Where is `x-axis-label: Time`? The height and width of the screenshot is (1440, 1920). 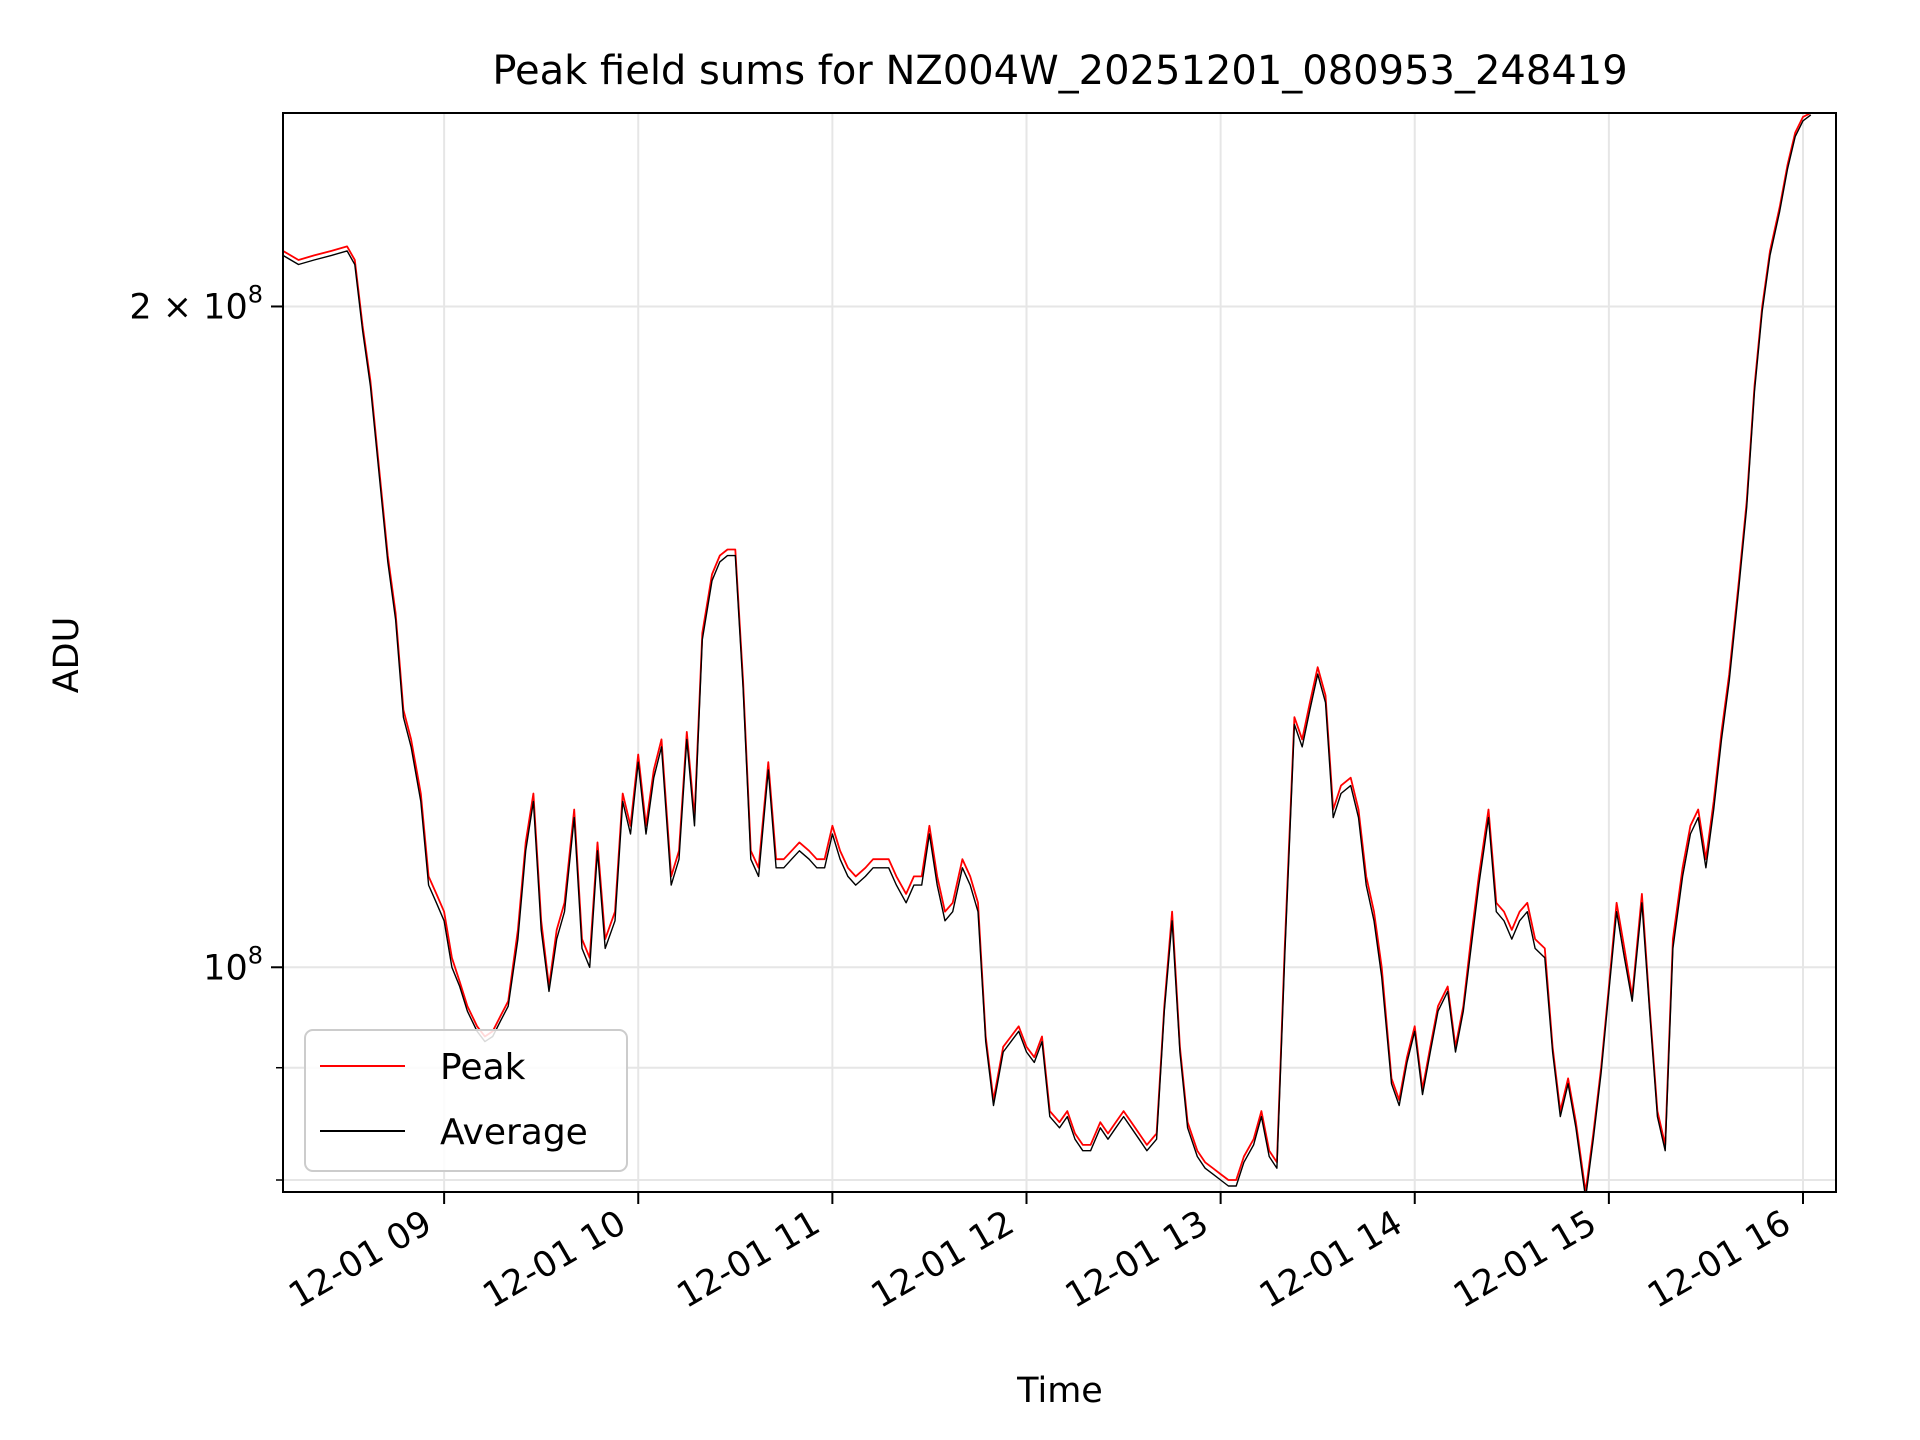
x-axis-label: Time is located at coordinates (1059, 1391).